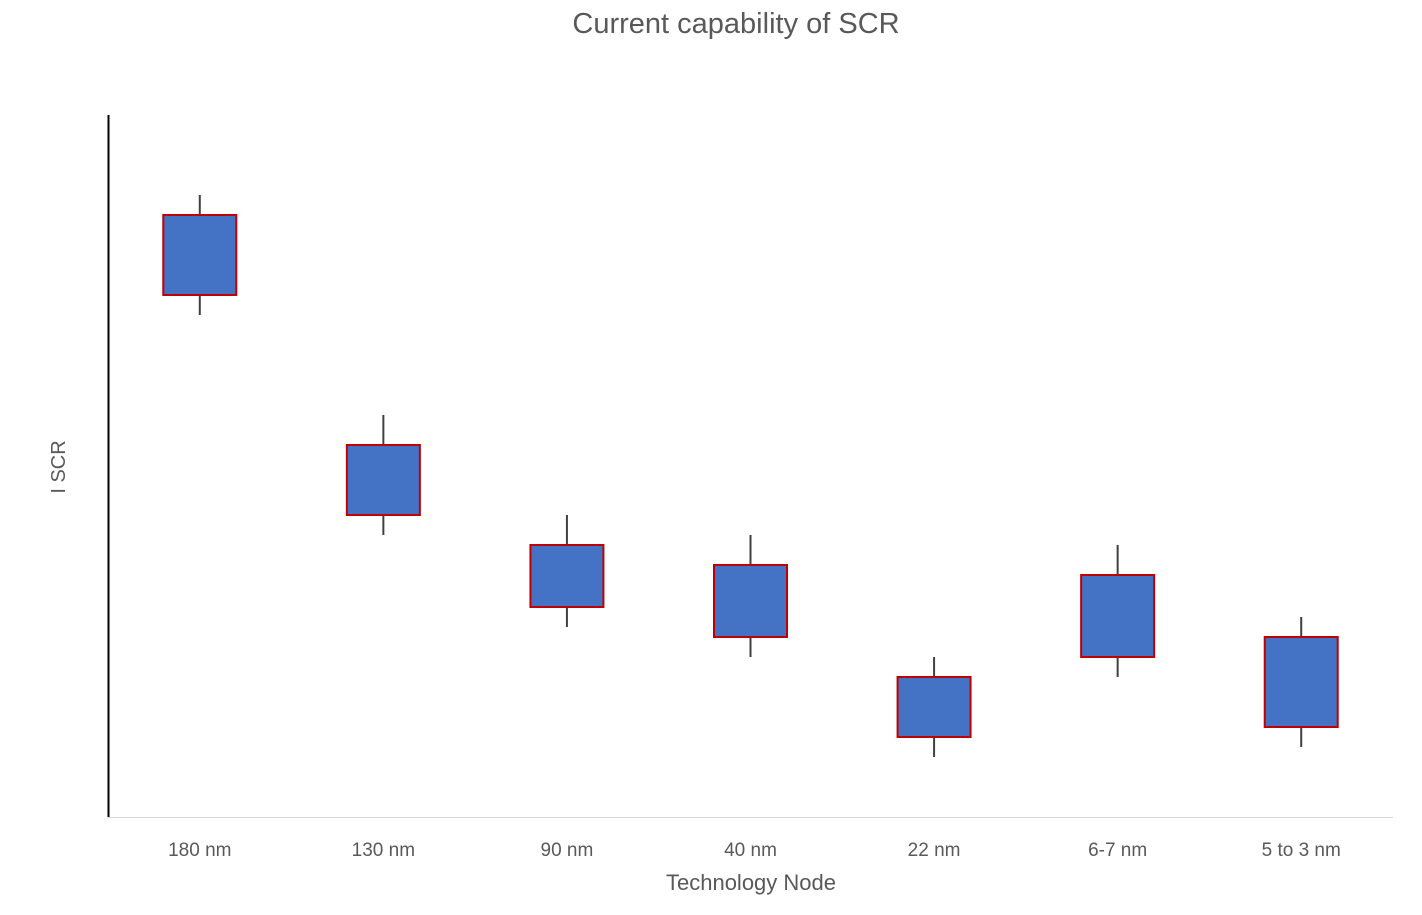  I want to click on x-tick-label: 22 nm, so click(934, 850).